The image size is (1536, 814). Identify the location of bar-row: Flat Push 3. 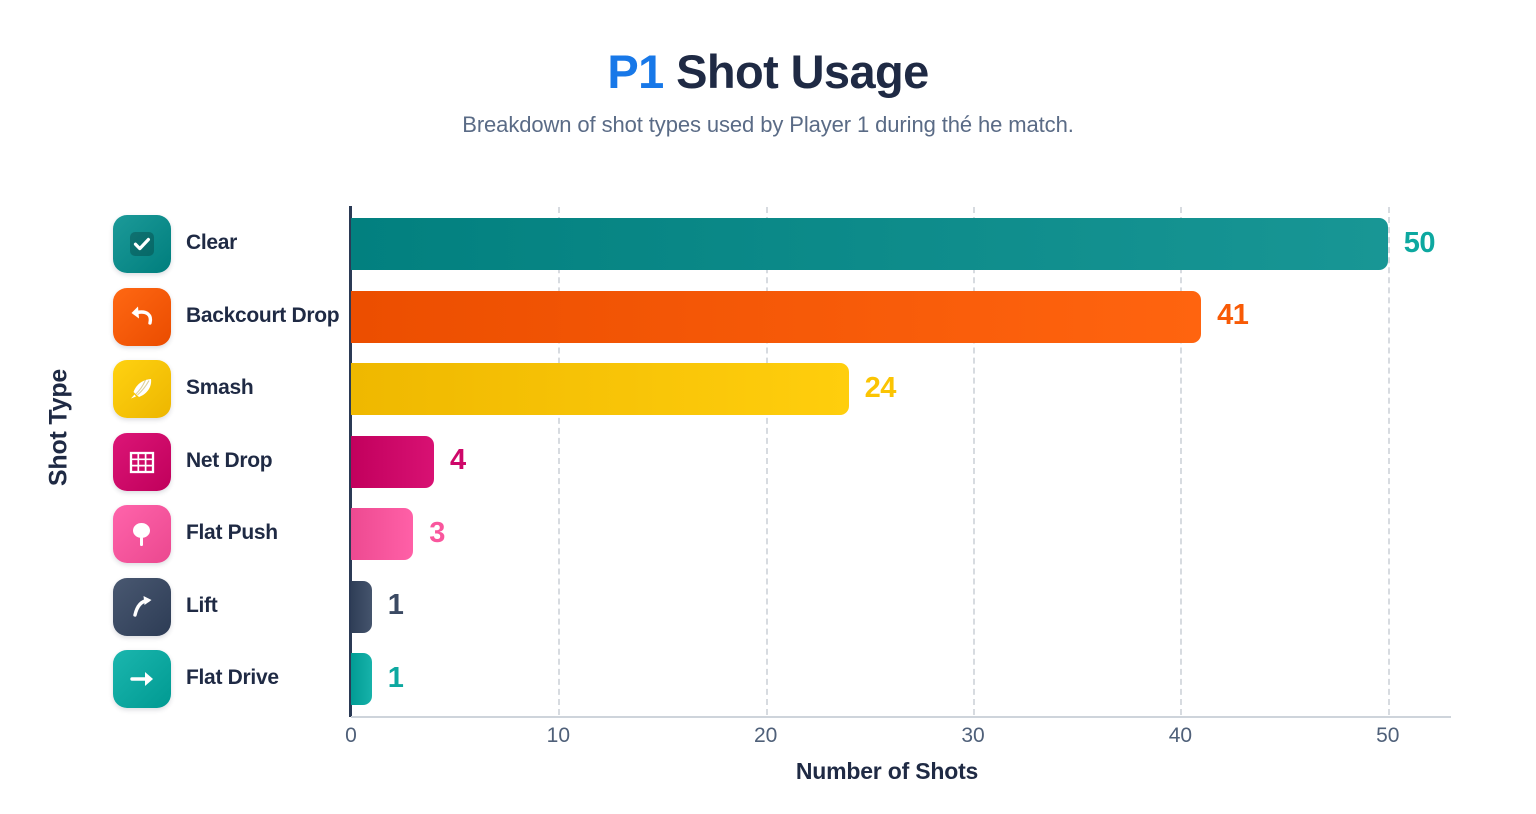
(768, 533).